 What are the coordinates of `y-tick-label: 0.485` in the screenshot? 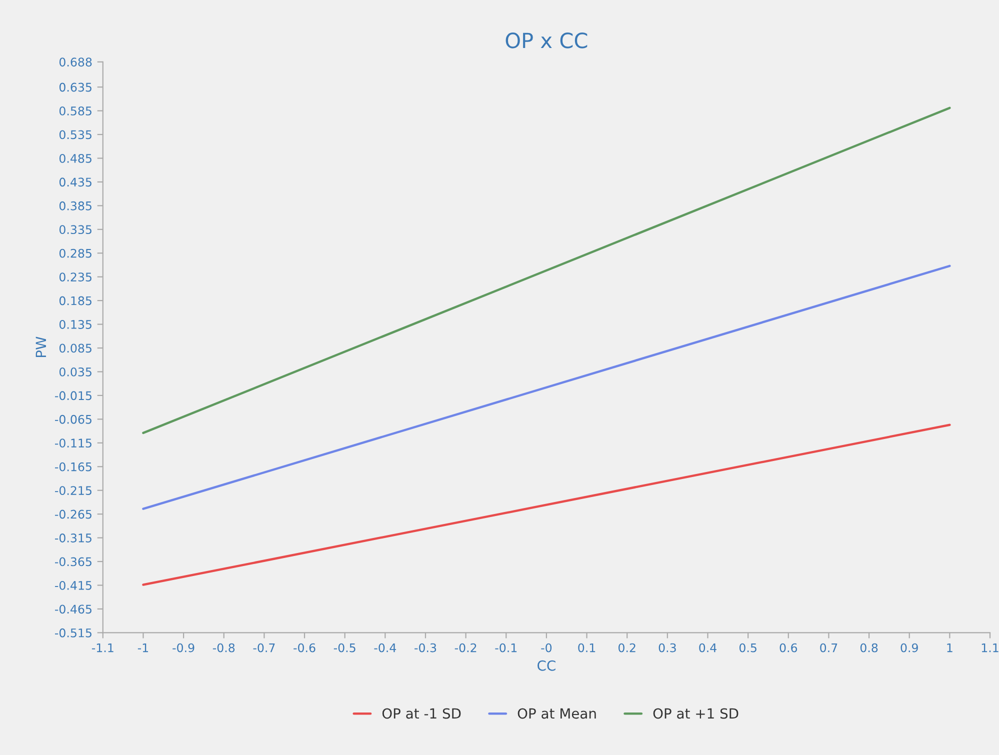 It's located at (75, 158).